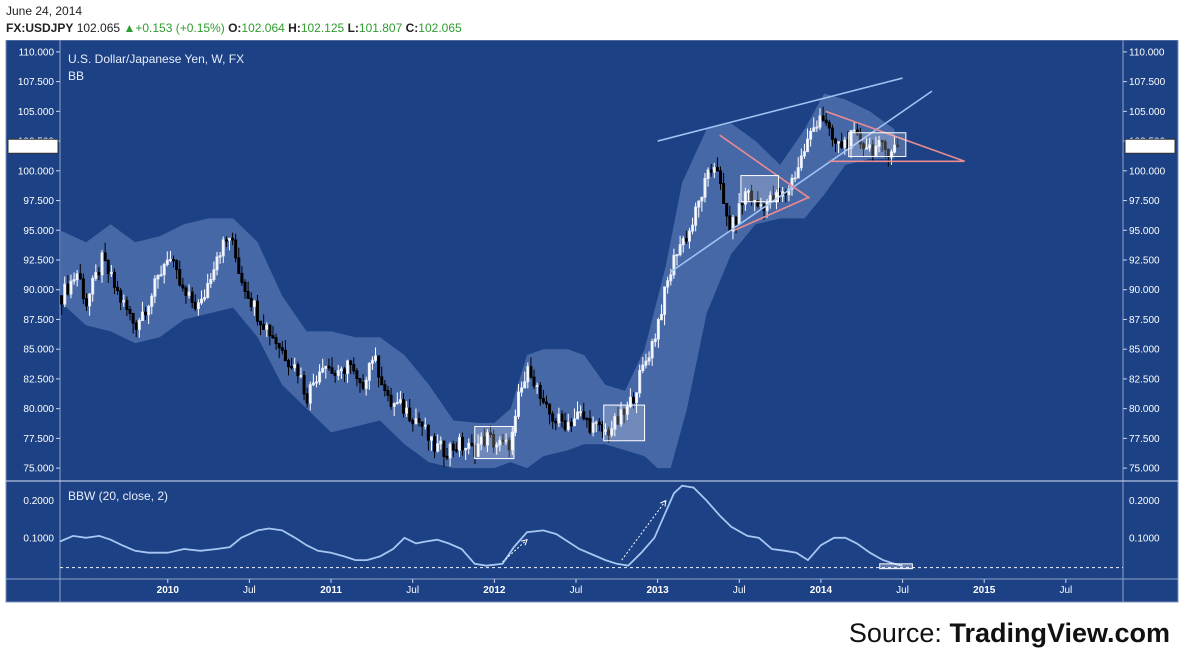  I want to click on x-tick-label: 2014, so click(821, 590).